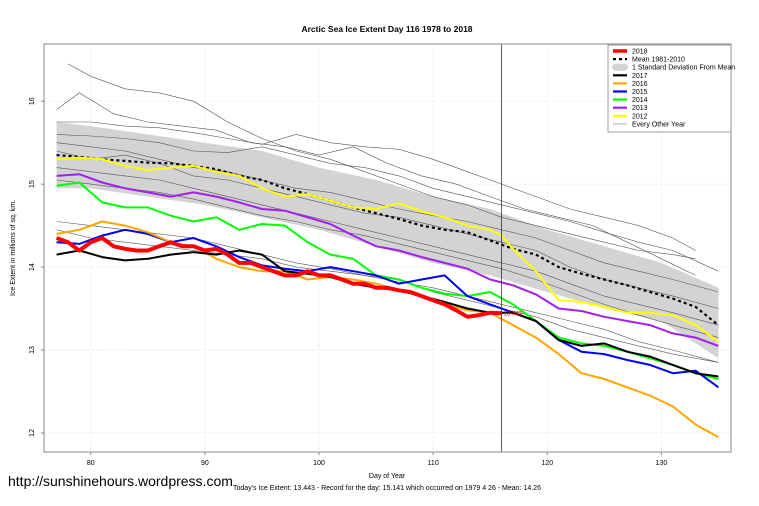  Describe the element at coordinates (32, 184) in the screenshot. I see `y-tick-label: 15` at that location.